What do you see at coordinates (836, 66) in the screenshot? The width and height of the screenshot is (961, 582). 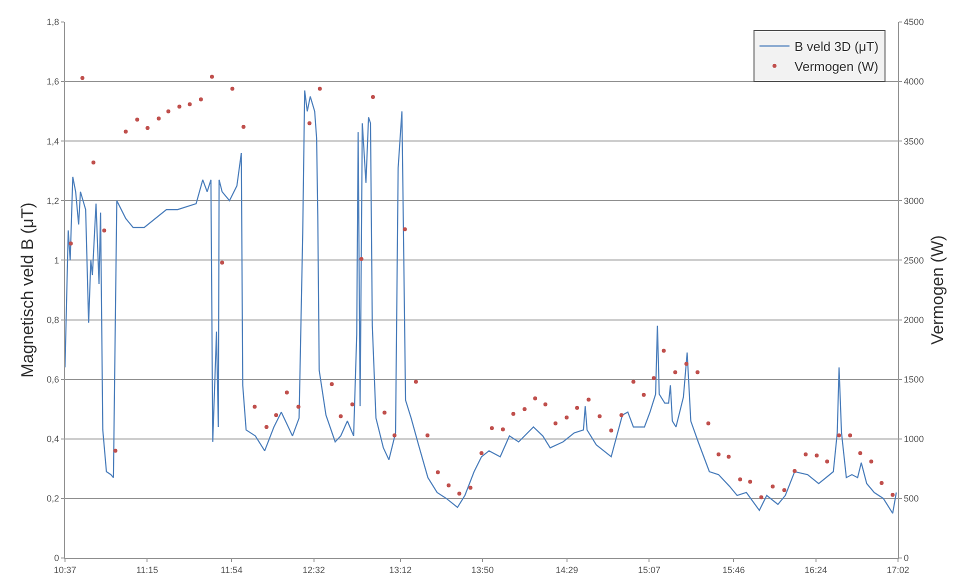 I see `legend-label: Vermogen (W)` at bounding box center [836, 66].